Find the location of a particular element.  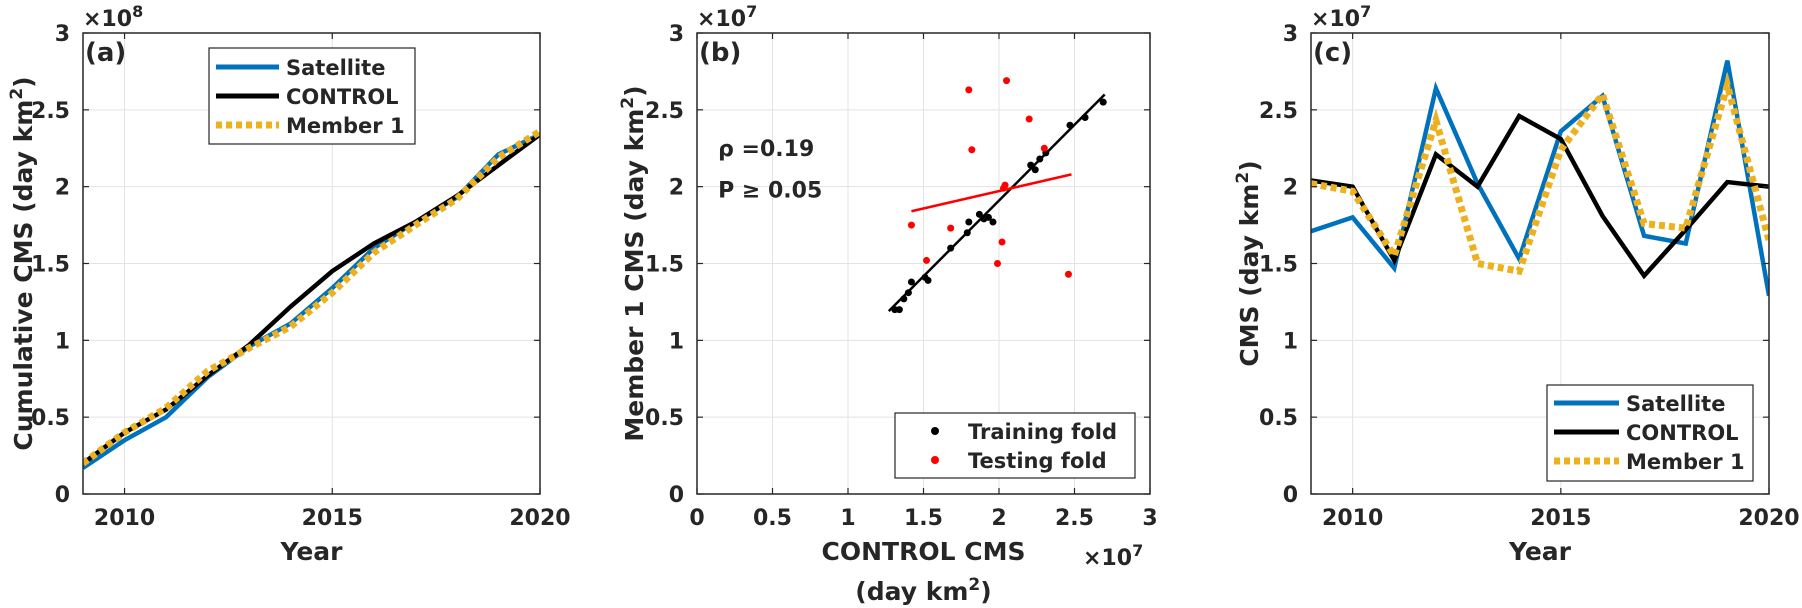

exponent-power: 7 is located at coordinates (1137, 550).